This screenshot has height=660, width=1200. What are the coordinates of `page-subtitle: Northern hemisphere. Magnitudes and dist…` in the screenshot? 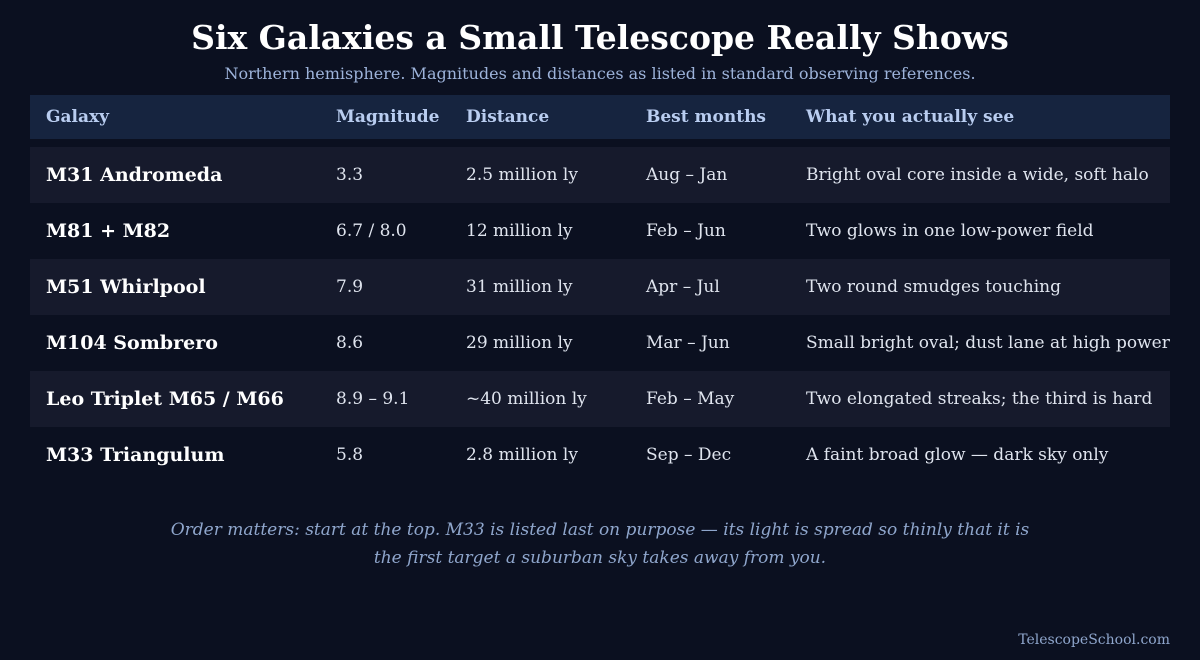 It's located at (600, 73).